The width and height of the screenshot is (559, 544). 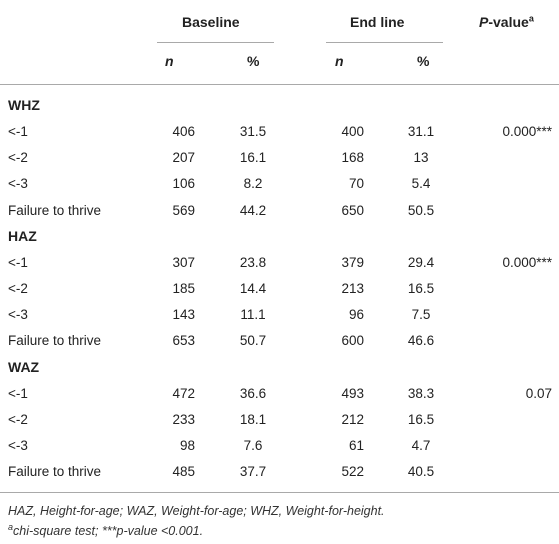 I want to click on table-bottom-rule, so click(x=279, y=492).